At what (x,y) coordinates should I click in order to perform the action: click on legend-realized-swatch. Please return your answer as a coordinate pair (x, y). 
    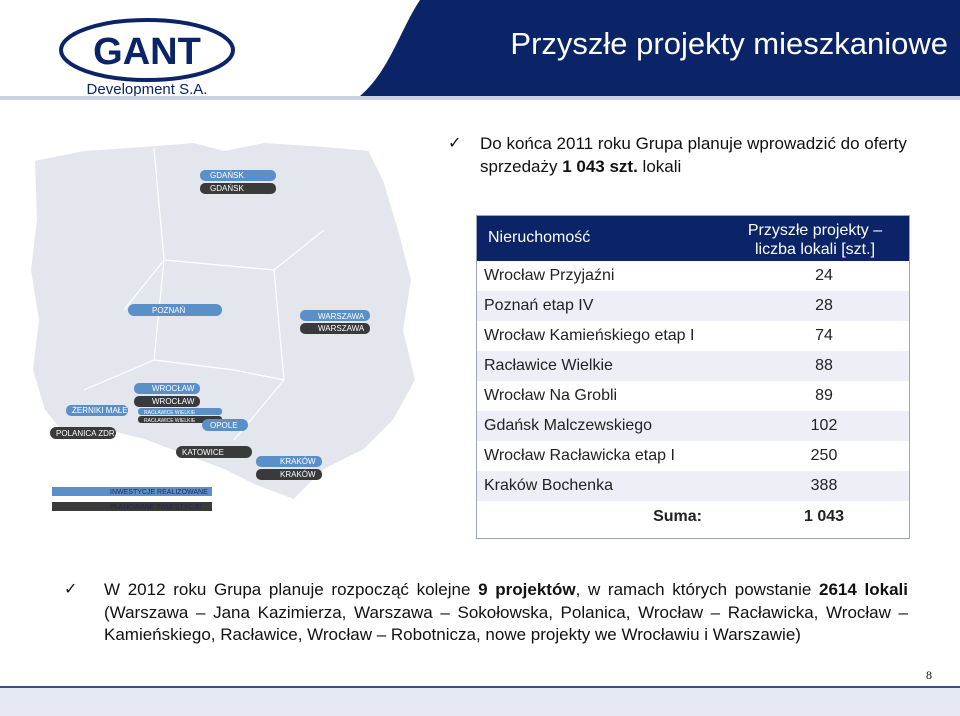
    Looking at the image, I should click on (132, 491).